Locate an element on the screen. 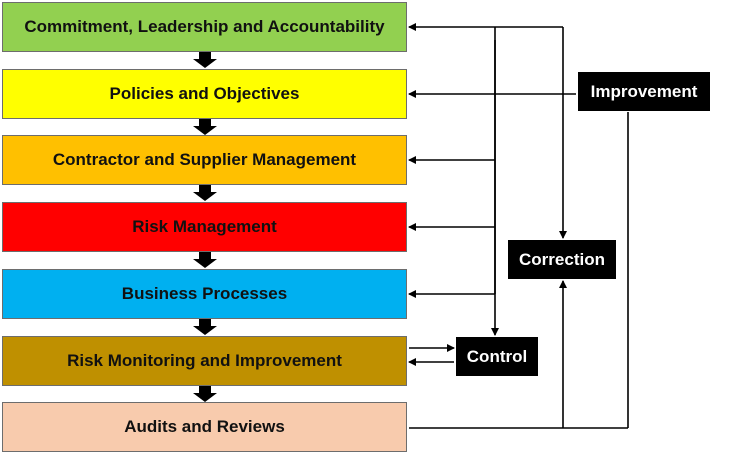  correction-label: Correction is located at coordinates (562, 259).